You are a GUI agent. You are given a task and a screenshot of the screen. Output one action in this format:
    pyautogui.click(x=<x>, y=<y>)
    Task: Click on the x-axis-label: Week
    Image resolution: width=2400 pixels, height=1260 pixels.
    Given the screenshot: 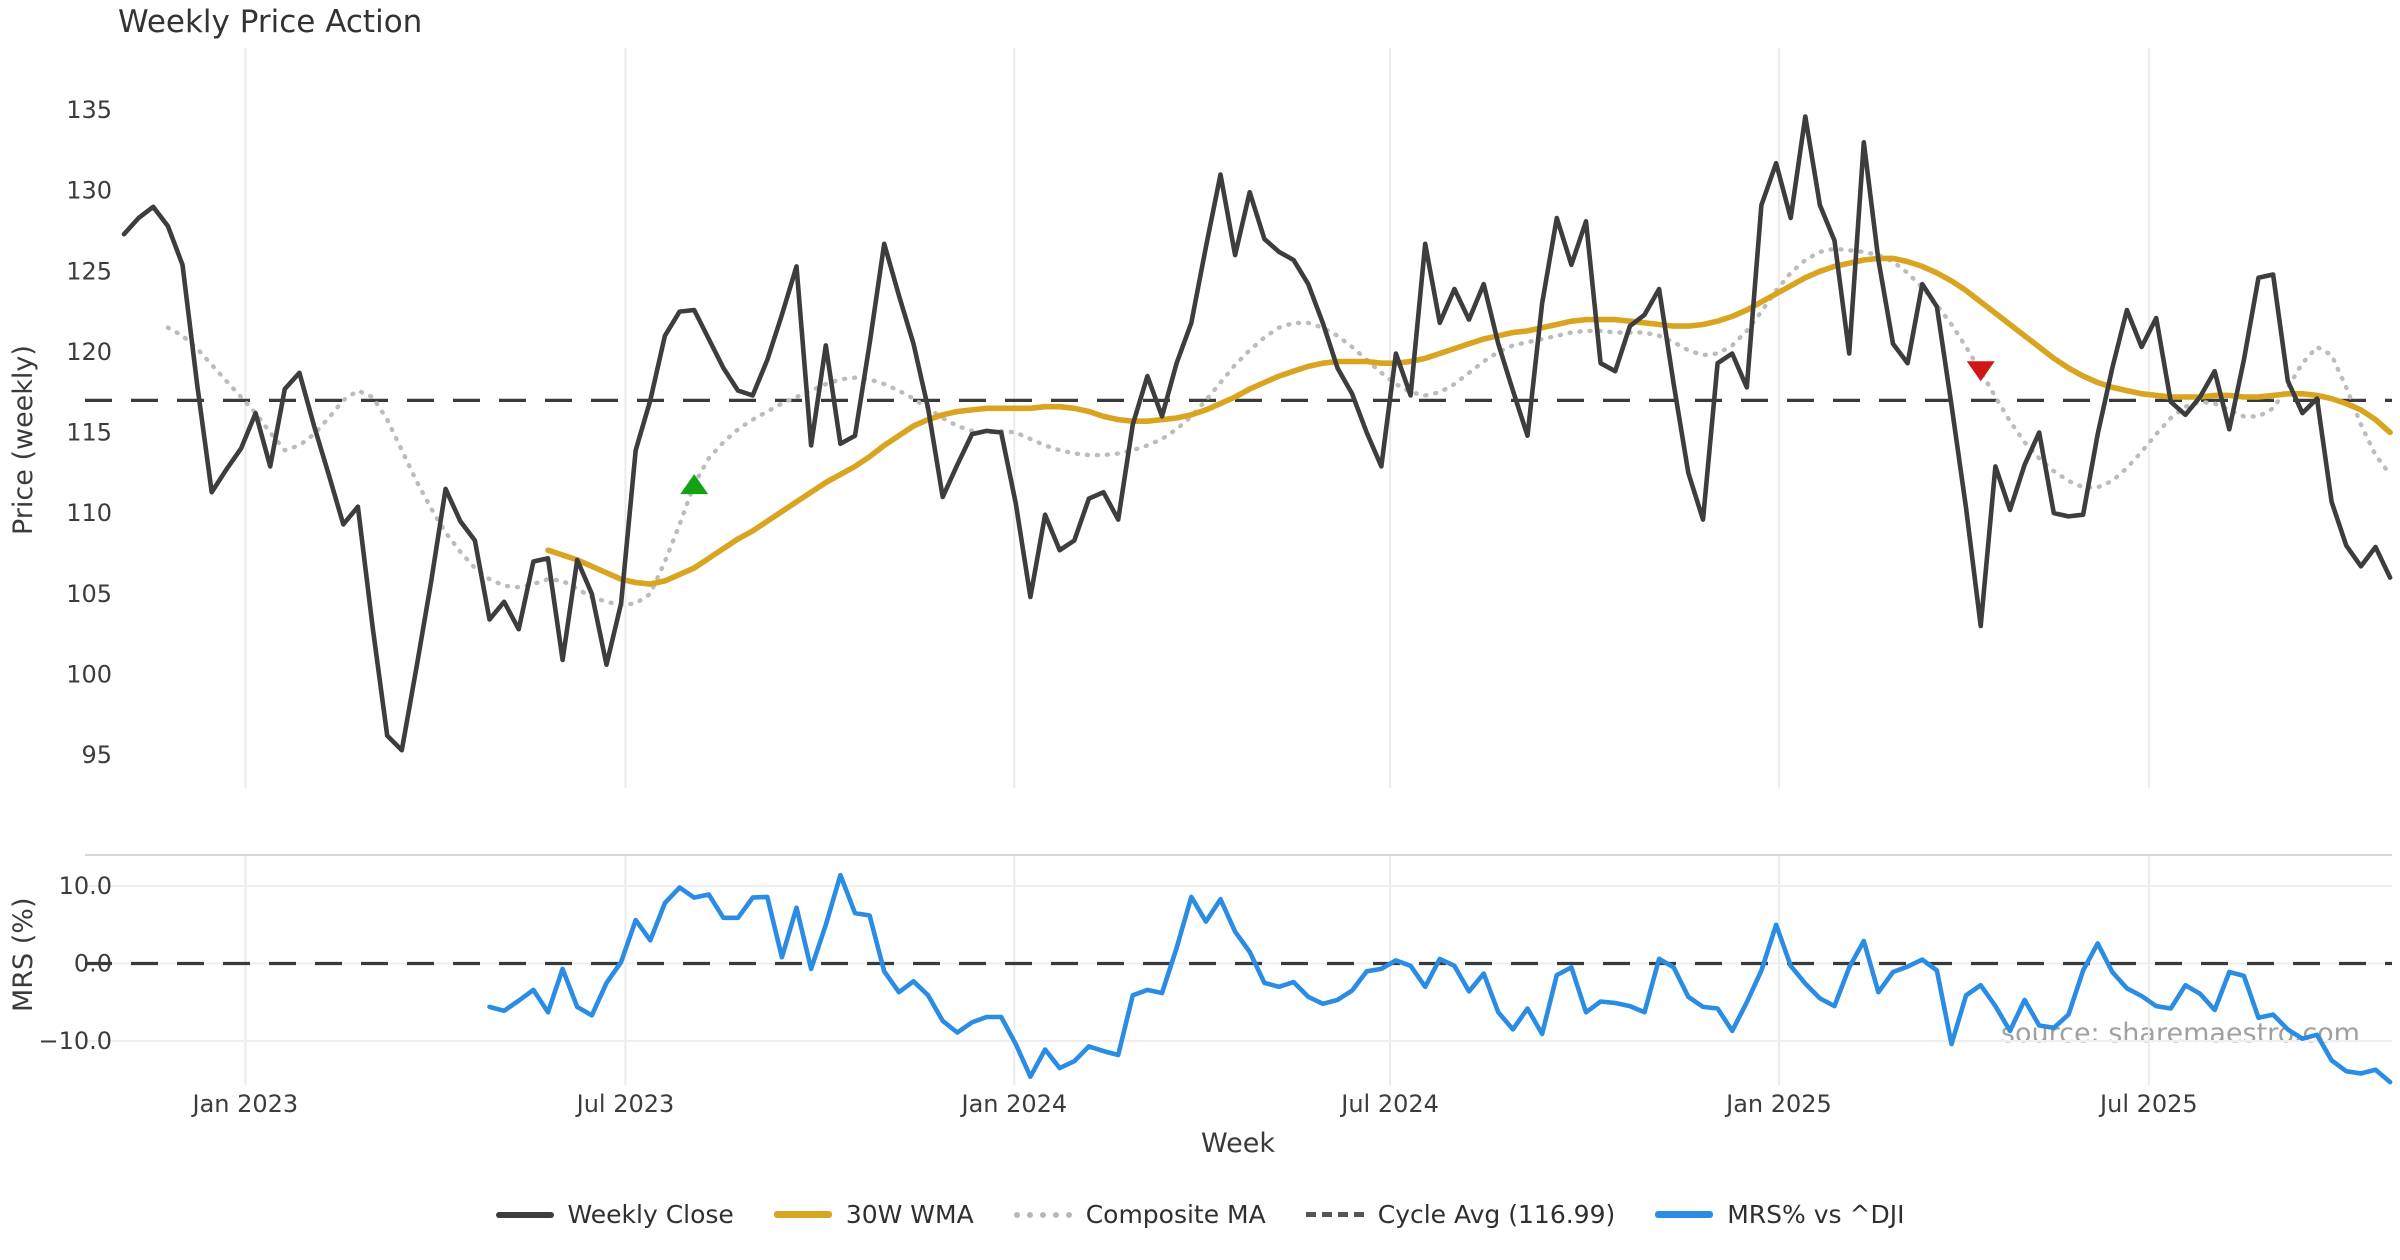 What is the action you would take?
    pyautogui.click(x=1238, y=1143)
    